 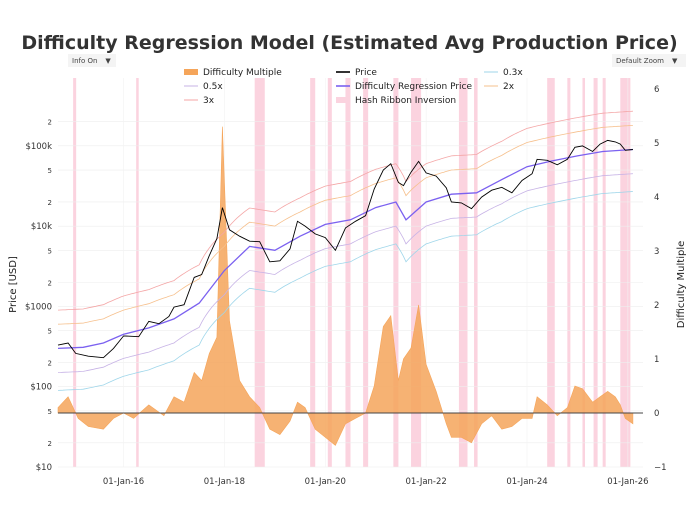 What do you see at coordinates (343, 100) in the screenshot?
I see `legend-swatch-ribbon` at bounding box center [343, 100].